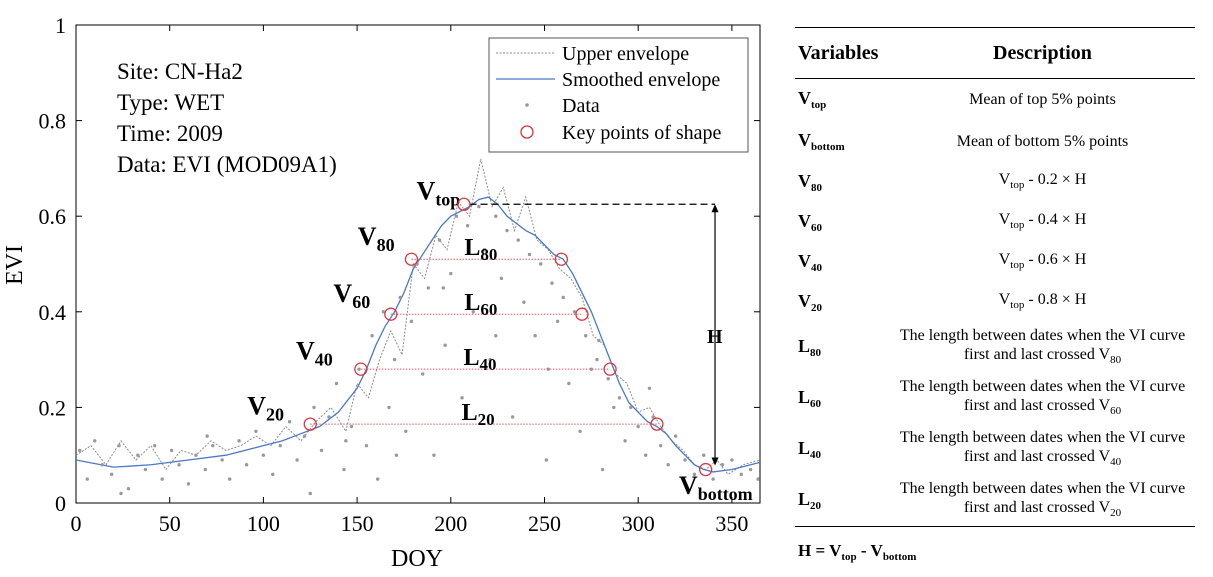  I want to click on height-arrow-head-bottom, so click(715, 461).